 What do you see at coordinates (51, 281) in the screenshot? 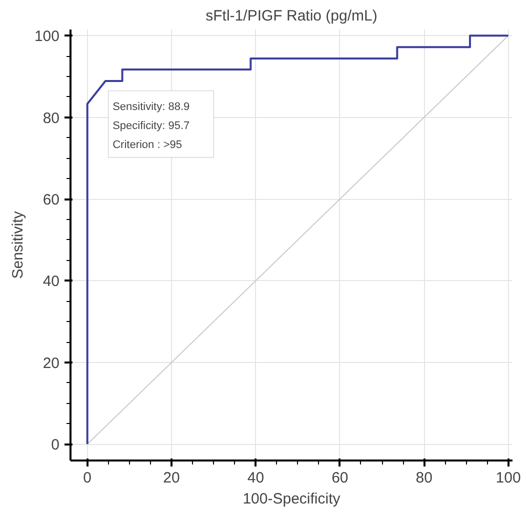
I see `y-tick-label: 40` at bounding box center [51, 281].